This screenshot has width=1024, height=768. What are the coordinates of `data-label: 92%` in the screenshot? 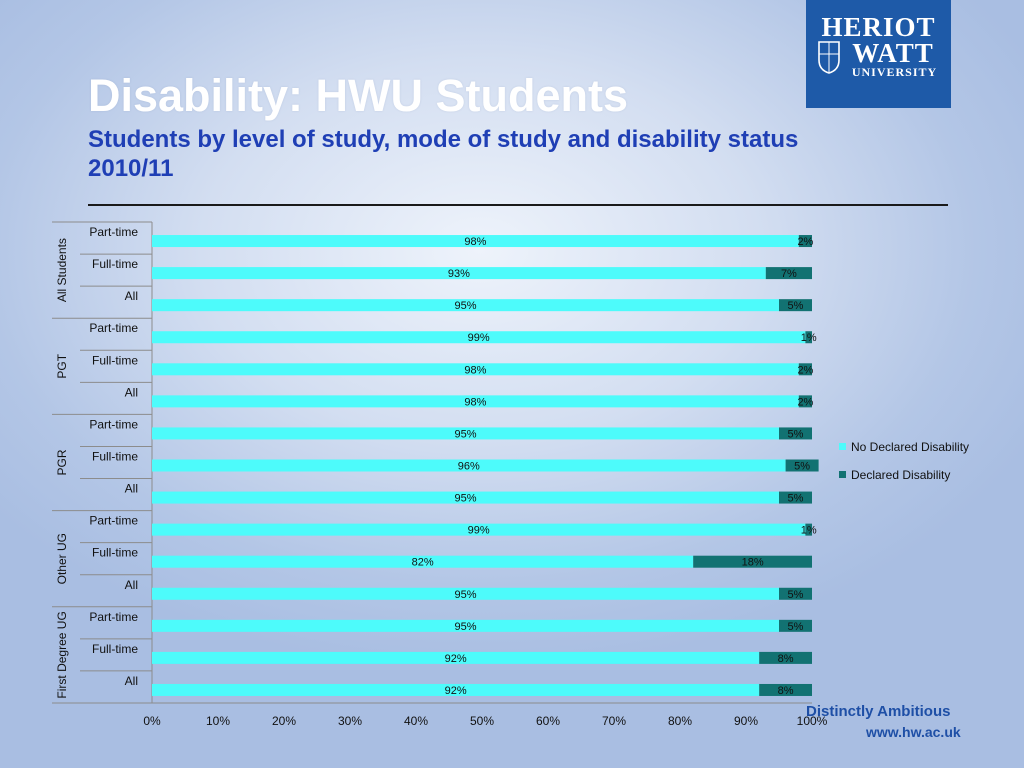 It's located at (456, 691).